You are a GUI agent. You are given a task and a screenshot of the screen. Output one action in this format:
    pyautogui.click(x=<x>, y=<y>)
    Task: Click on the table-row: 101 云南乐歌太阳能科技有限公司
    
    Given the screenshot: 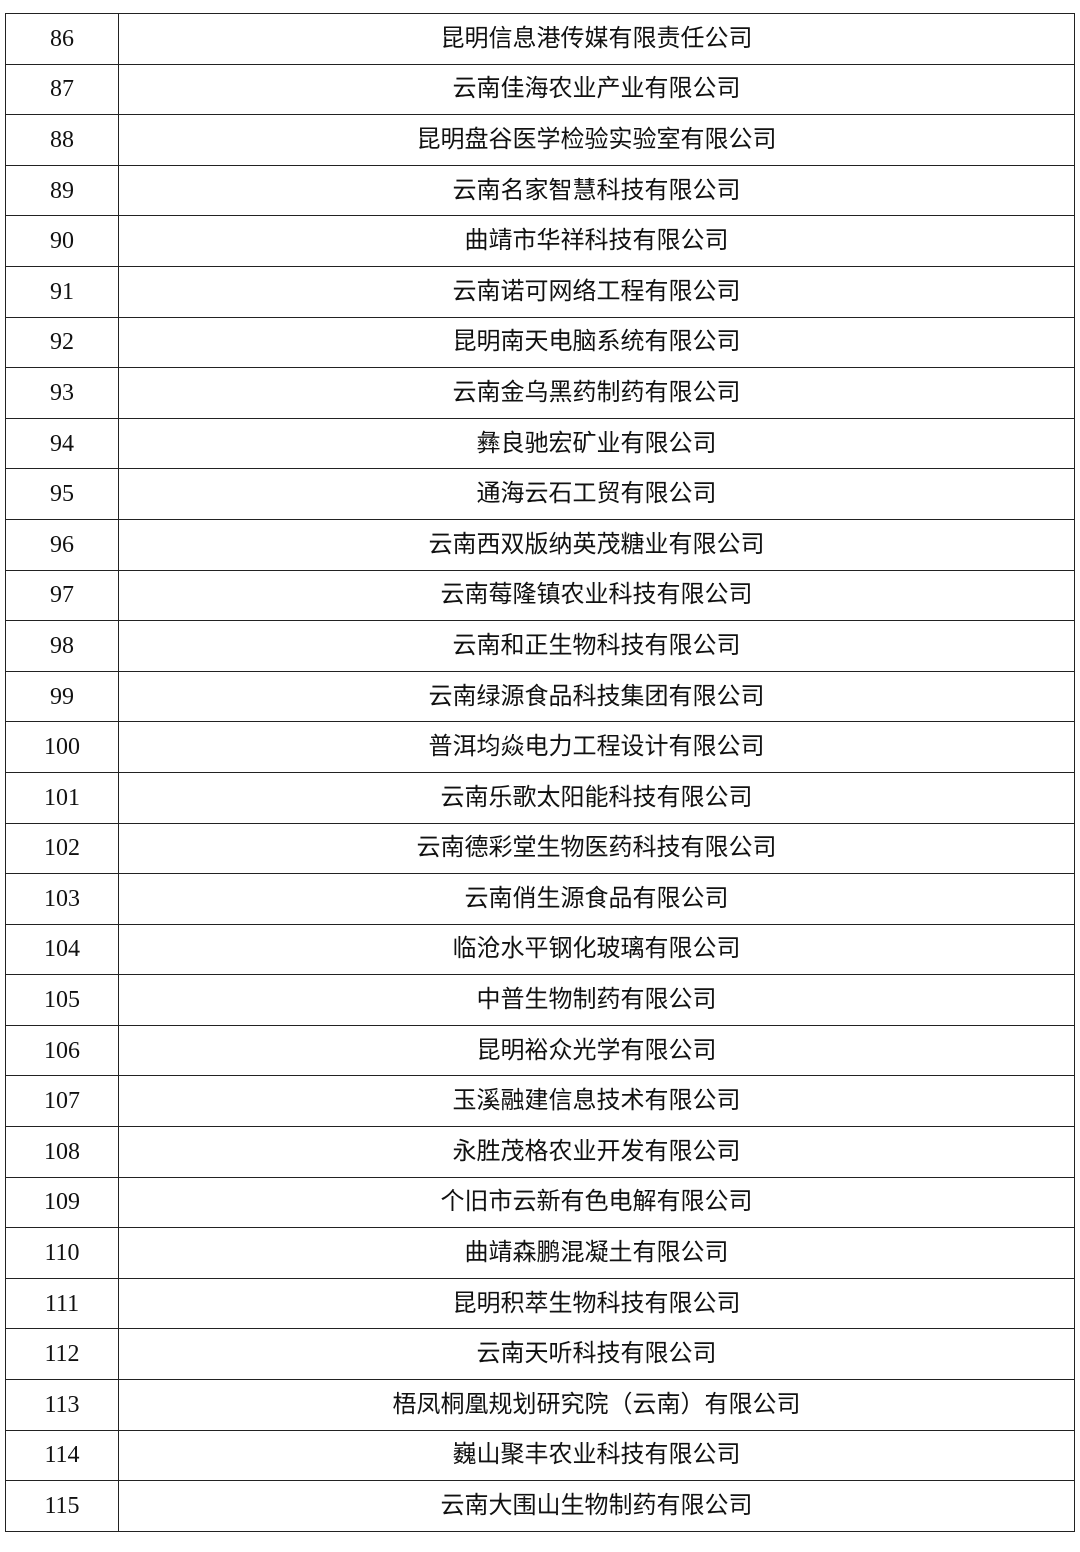 What is the action you would take?
    pyautogui.click(x=540, y=797)
    